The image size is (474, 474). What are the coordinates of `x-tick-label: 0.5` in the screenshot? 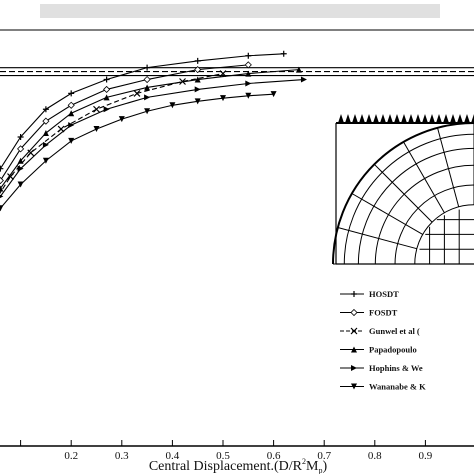 It's located at (223, 456).